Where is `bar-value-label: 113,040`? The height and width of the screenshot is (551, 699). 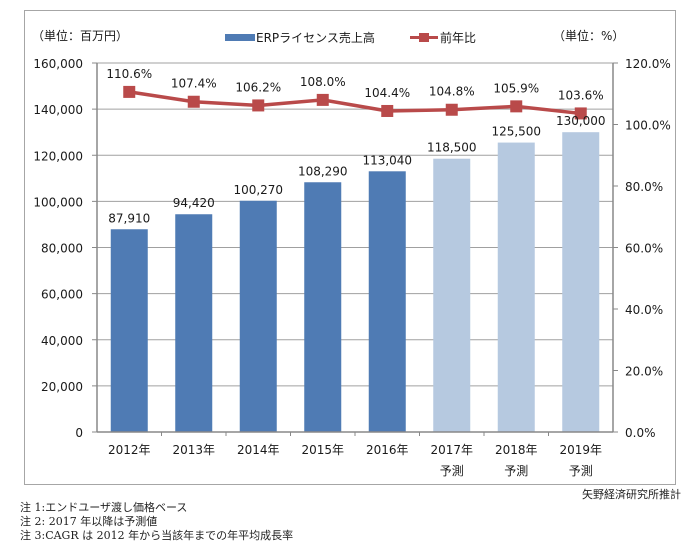 bar-value-label: 113,040 is located at coordinates (387, 160).